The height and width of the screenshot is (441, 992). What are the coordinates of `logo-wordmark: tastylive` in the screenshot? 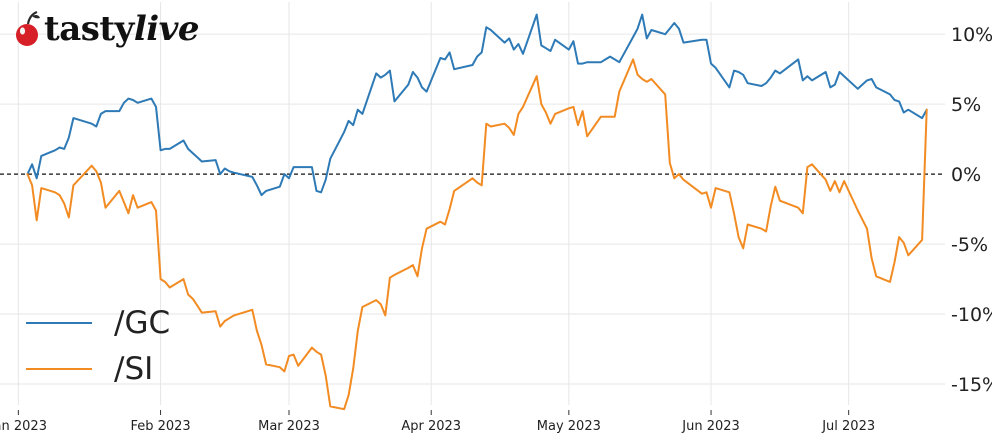 It's located at (122, 29).